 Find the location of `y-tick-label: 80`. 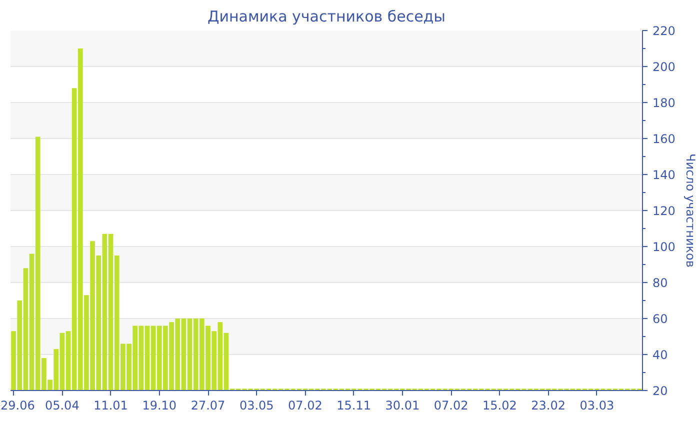

y-tick-label: 80 is located at coordinates (660, 283).